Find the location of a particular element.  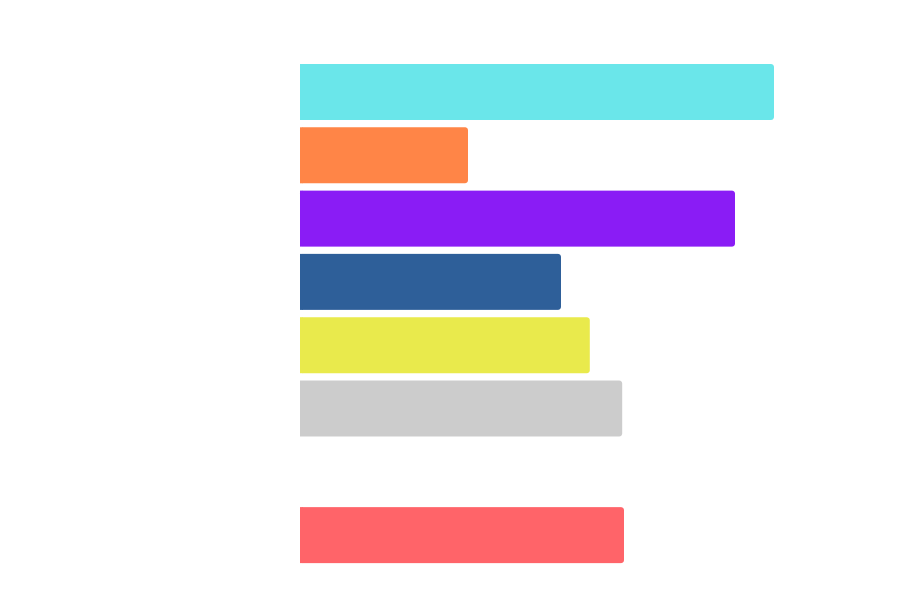

bar-6-edge is located at coordinates (301, 408).